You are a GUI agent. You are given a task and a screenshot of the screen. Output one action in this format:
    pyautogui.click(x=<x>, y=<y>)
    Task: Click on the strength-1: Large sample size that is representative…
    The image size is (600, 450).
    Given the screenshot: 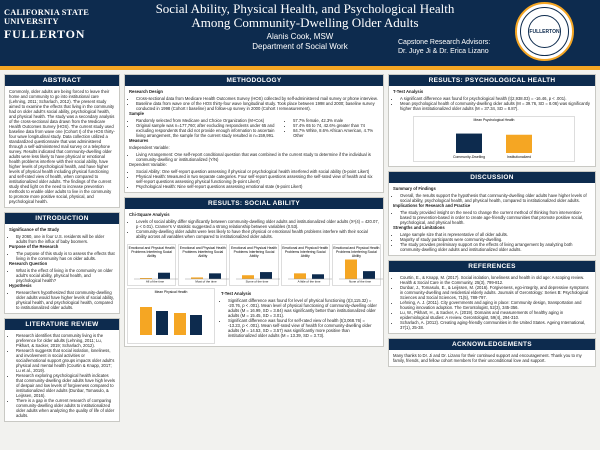 What is the action you would take?
    pyautogui.click(x=495, y=234)
    